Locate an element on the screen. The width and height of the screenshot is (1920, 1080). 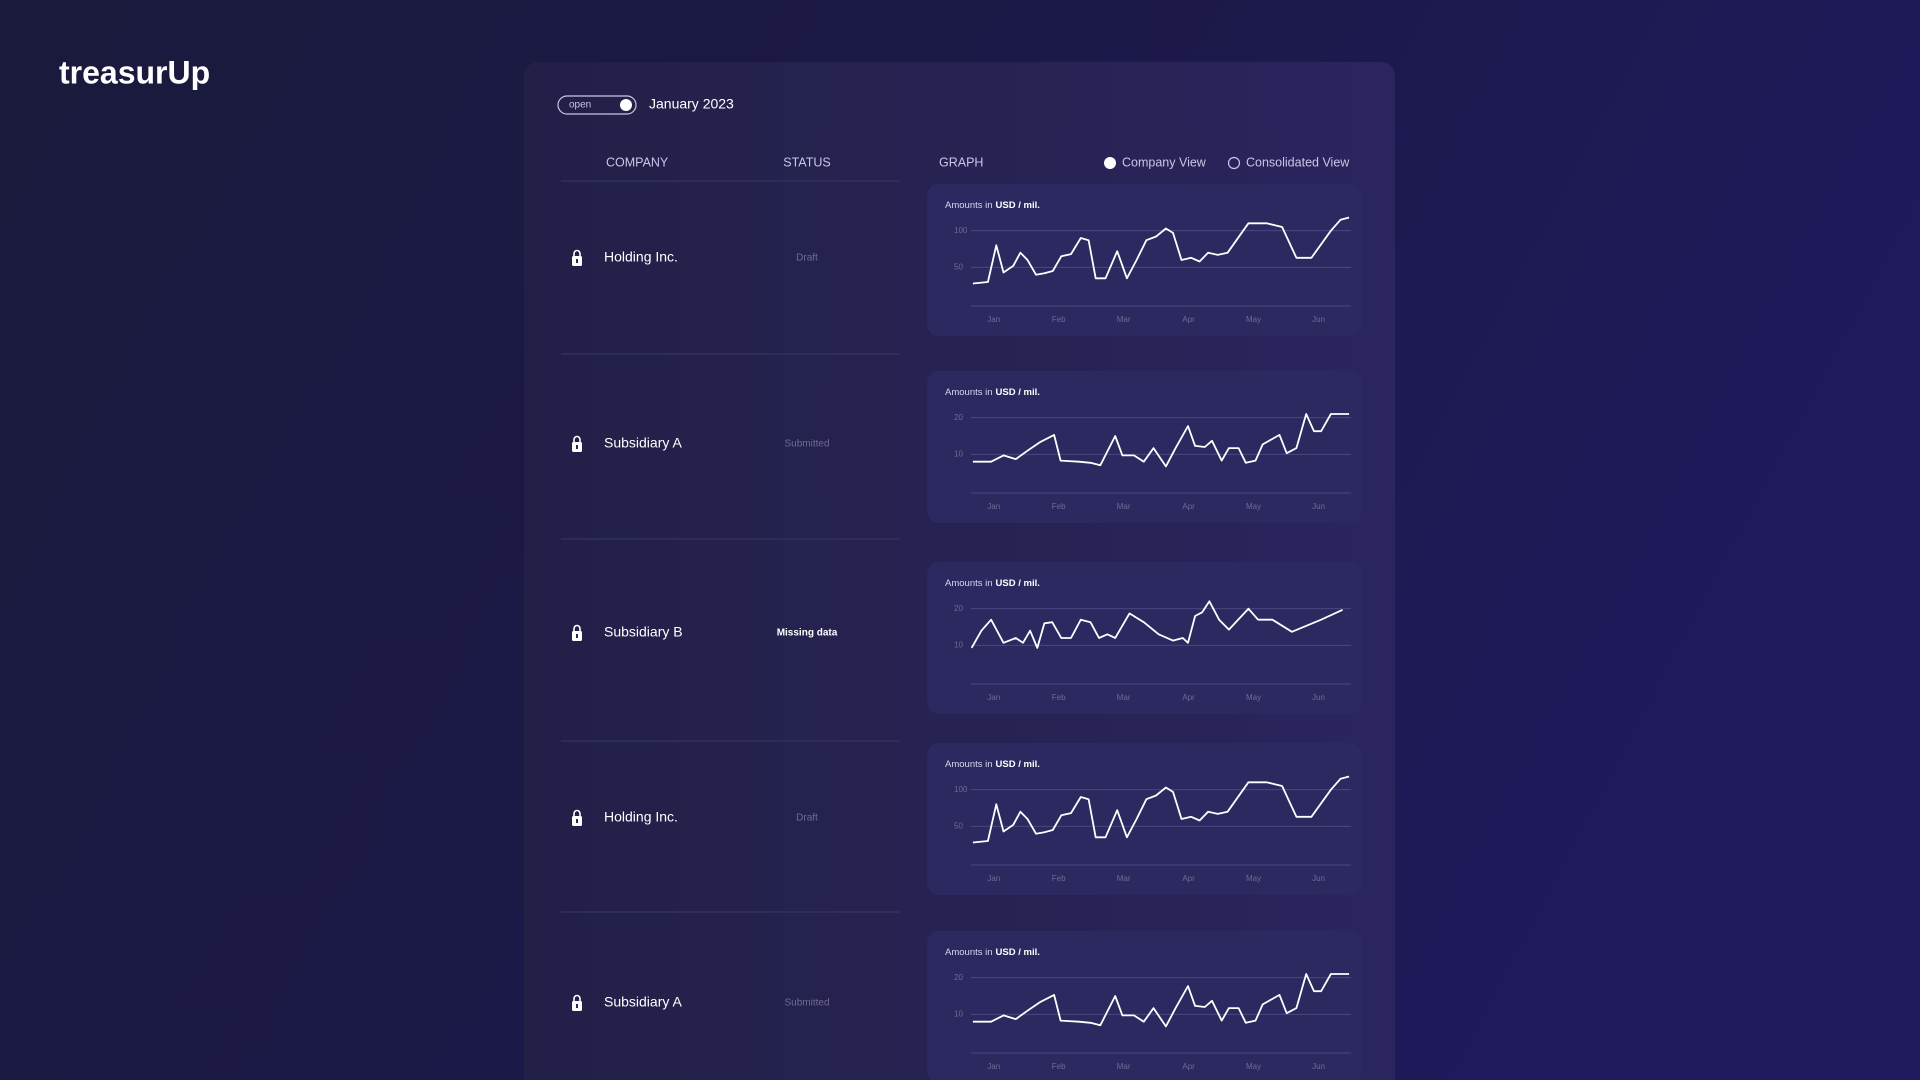
toggle is located at coordinates (597, 105).